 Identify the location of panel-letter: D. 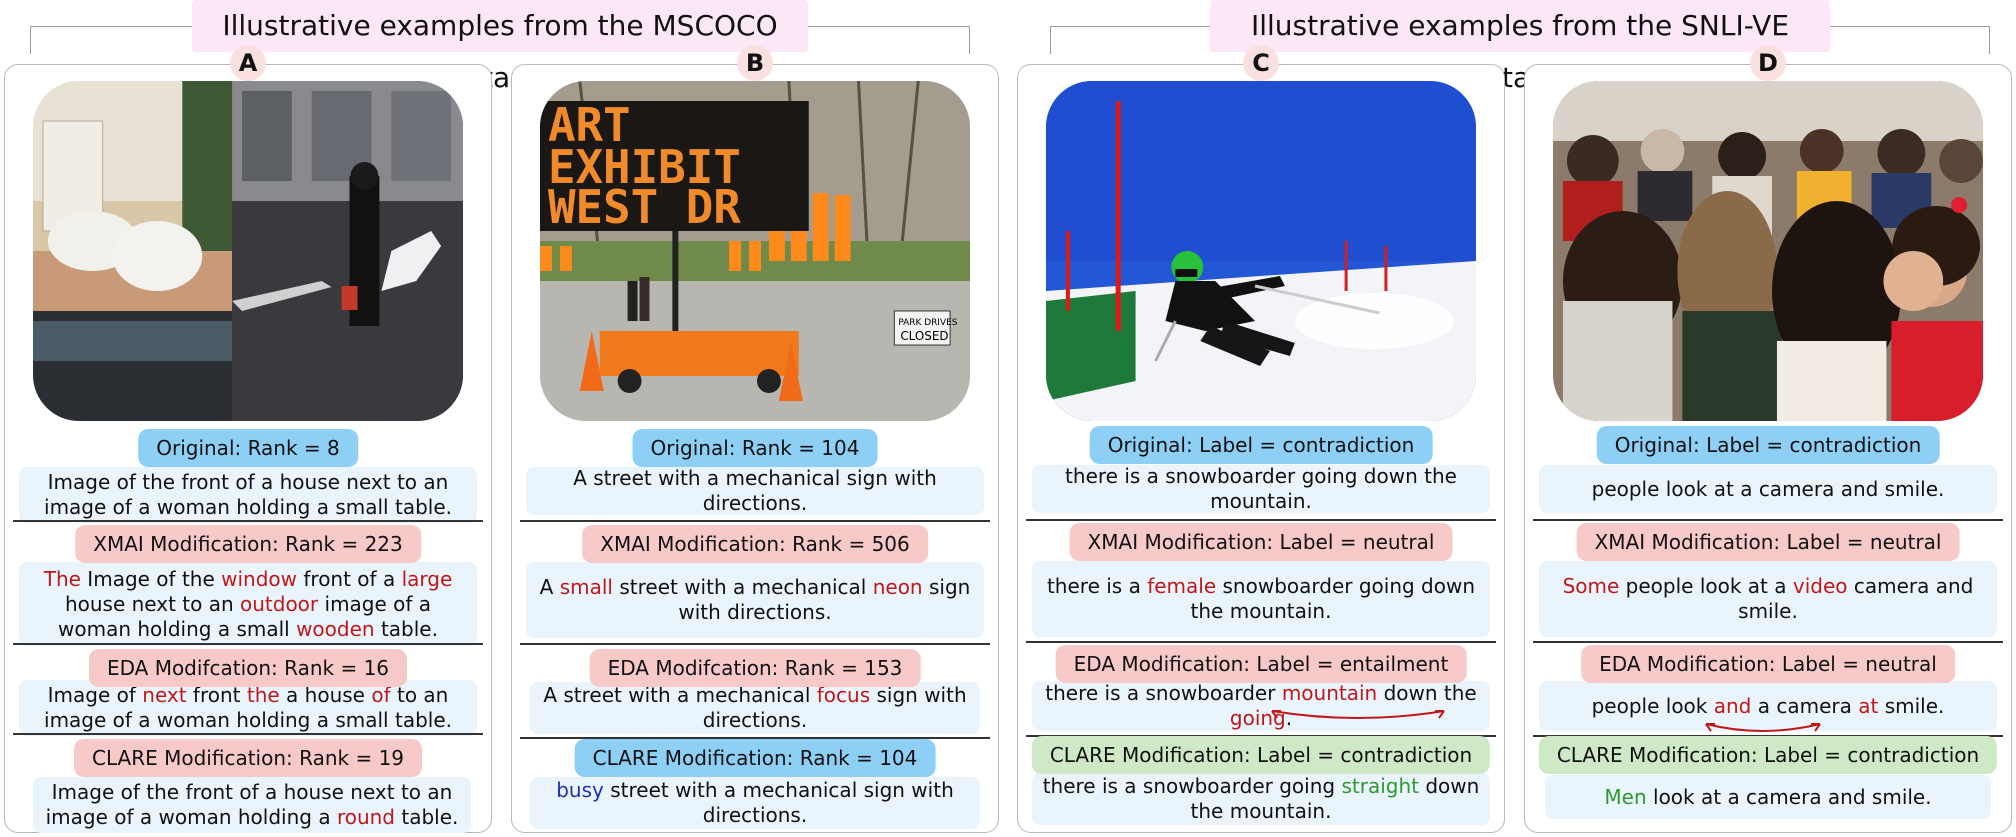
(1768, 63).